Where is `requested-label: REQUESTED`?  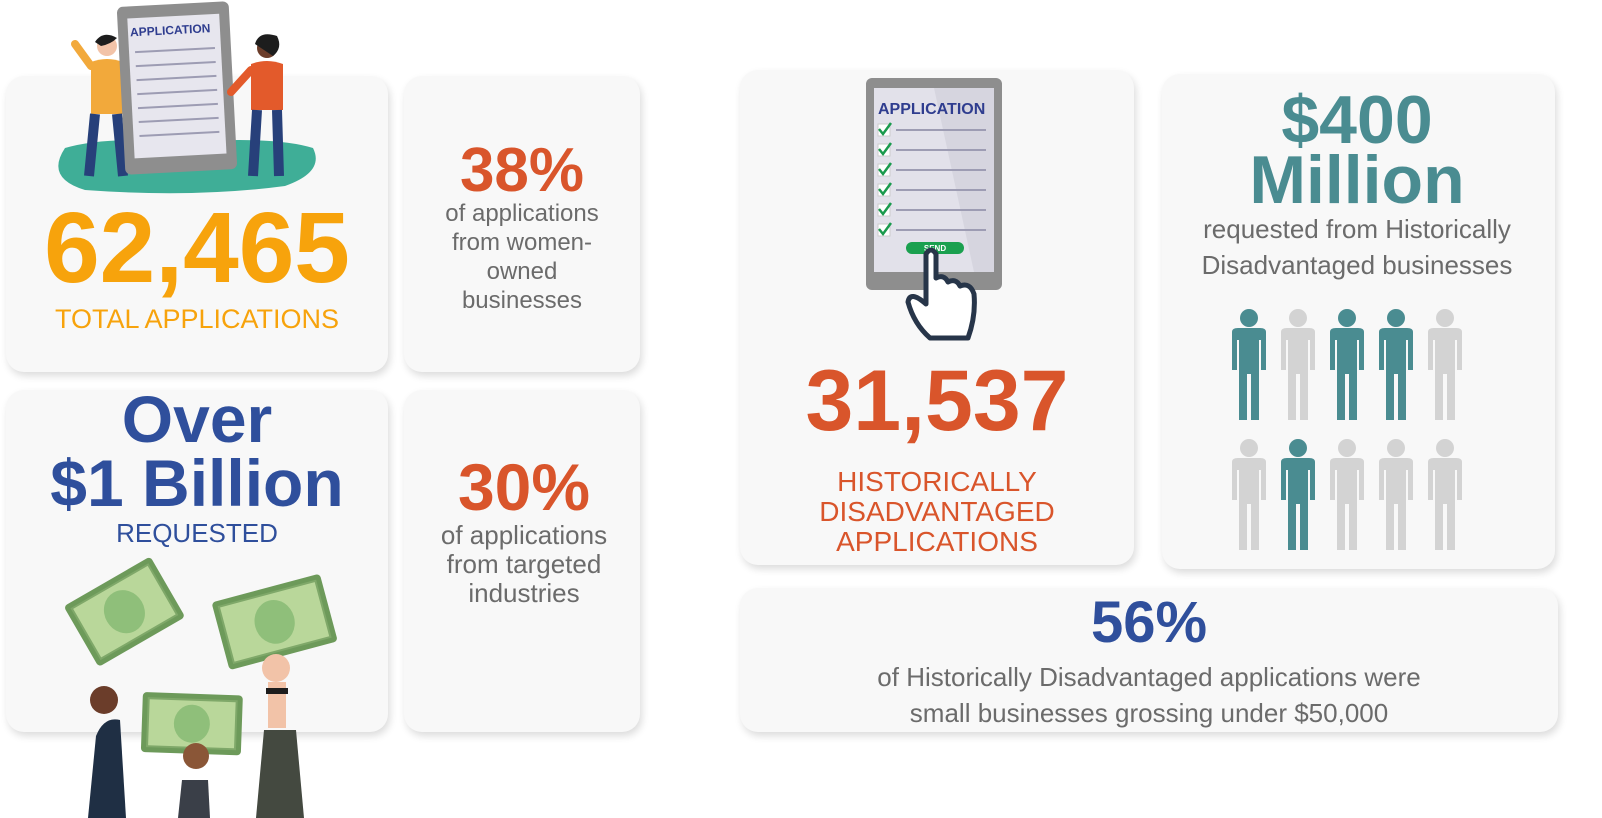
requested-label: REQUESTED is located at coordinates (197, 533).